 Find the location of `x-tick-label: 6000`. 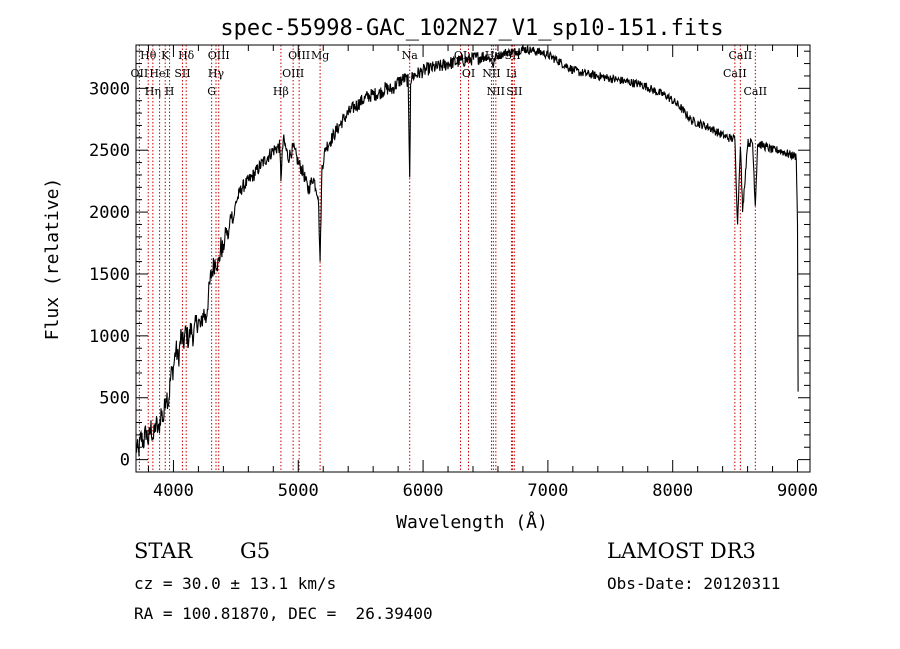

x-tick-label: 6000 is located at coordinates (423, 491).